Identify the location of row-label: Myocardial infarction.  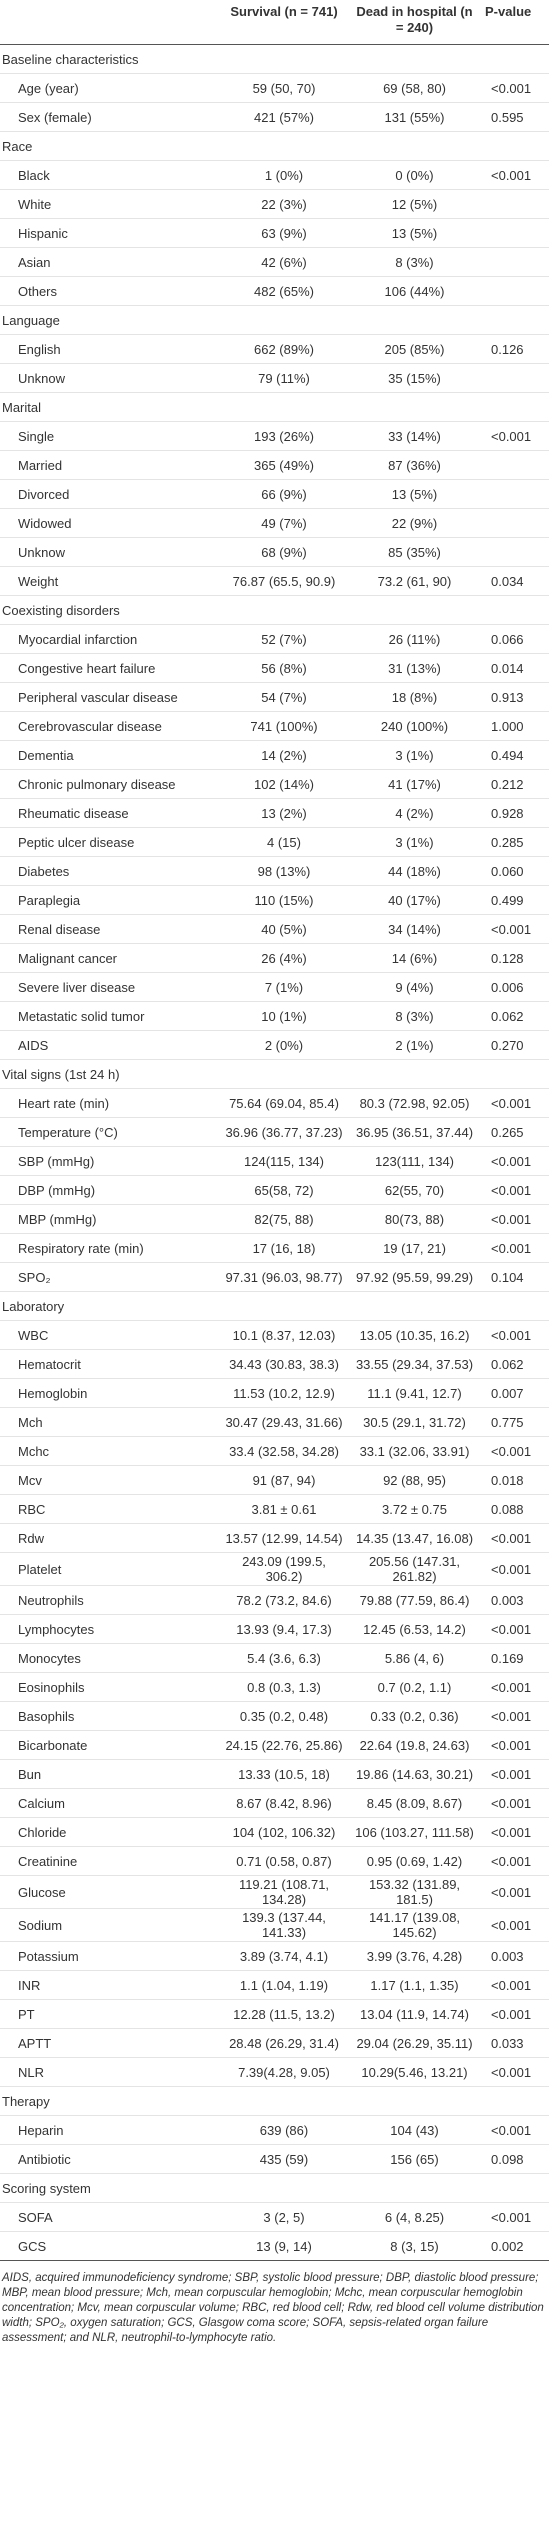
(110, 639).